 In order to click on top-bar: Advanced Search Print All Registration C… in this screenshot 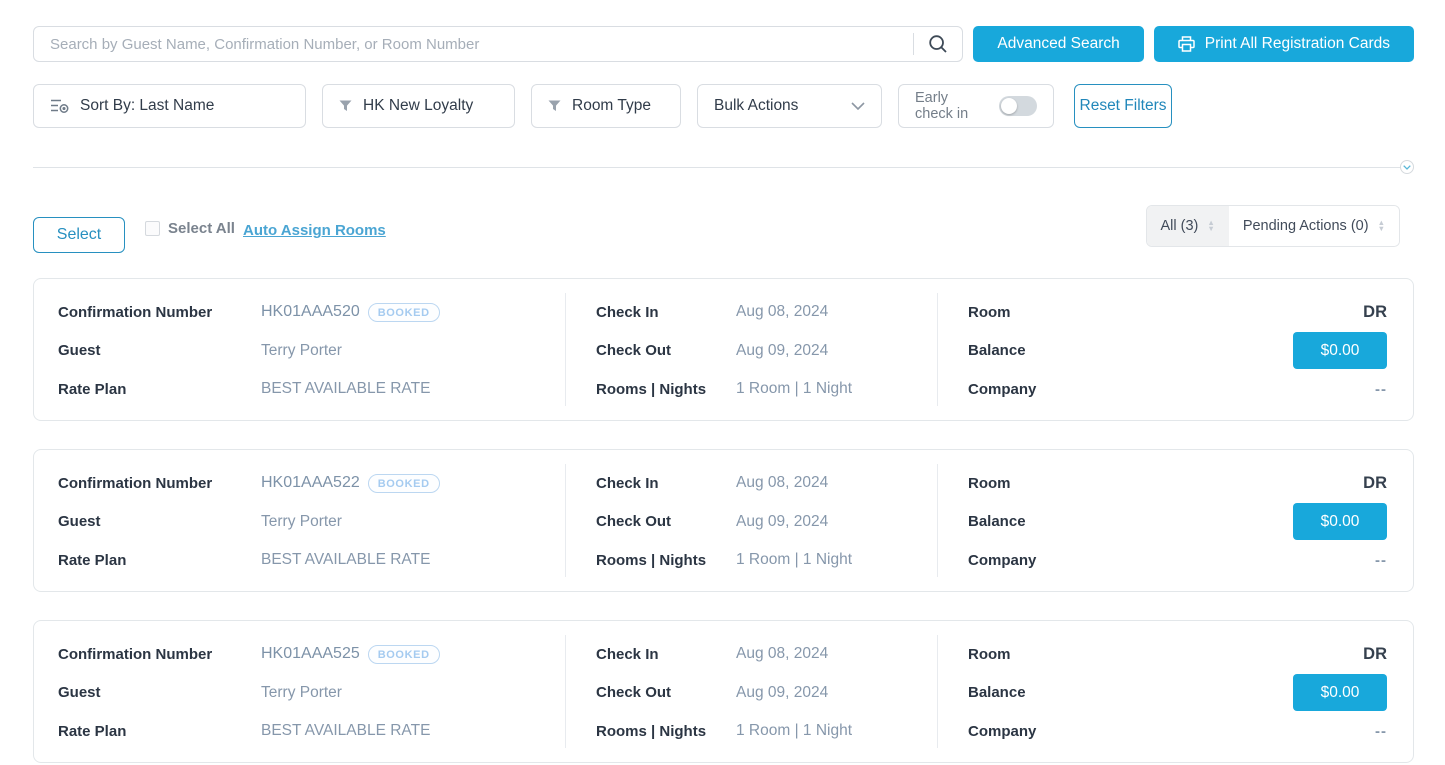, I will do `click(722, 31)`.